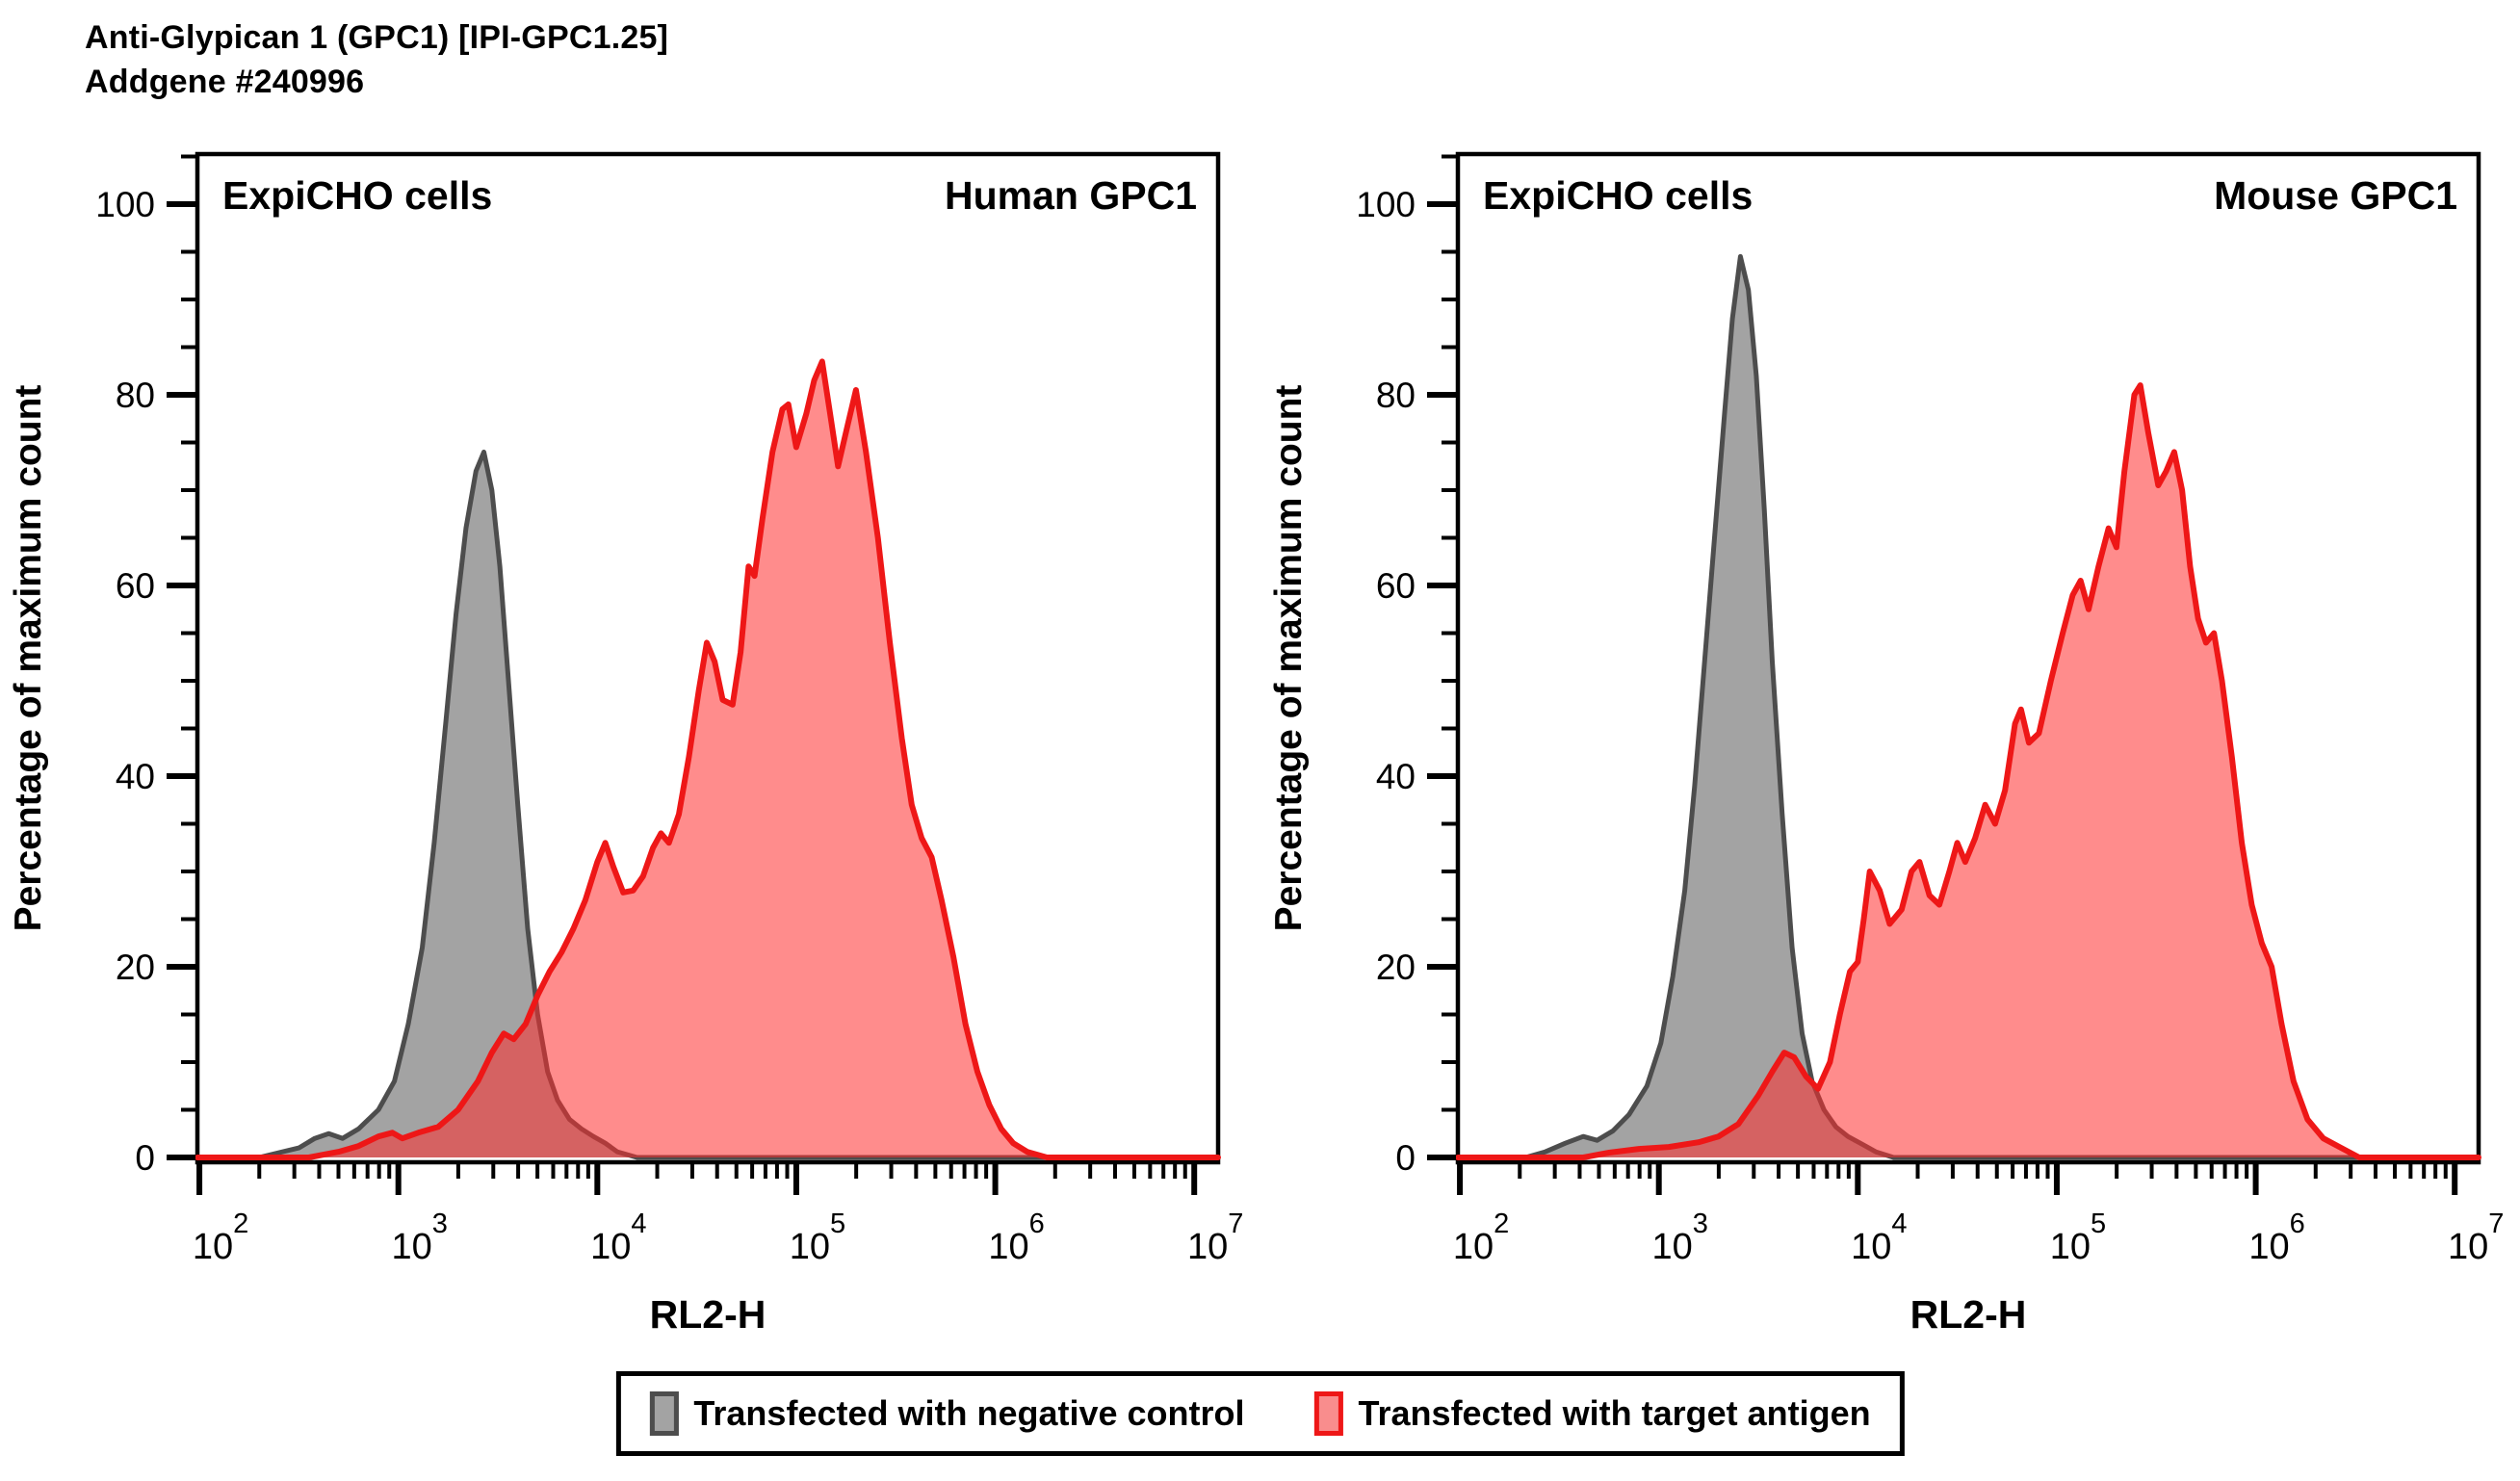 The image size is (2520, 1481). Describe the element at coordinates (1614, 1413) in the screenshot. I see `legend-label-target-antigen: Transfected with target antigen` at that location.